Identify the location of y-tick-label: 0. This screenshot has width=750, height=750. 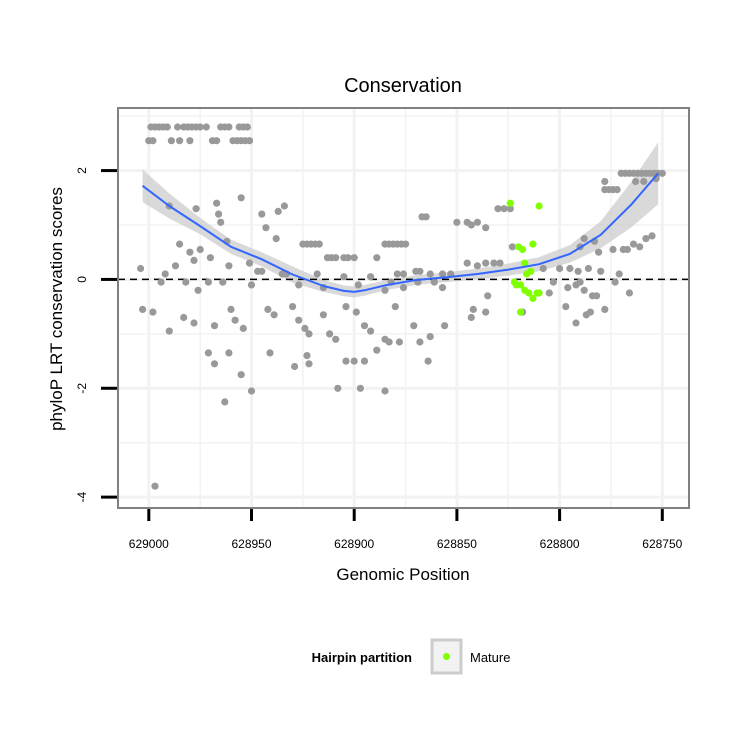
(82, 279).